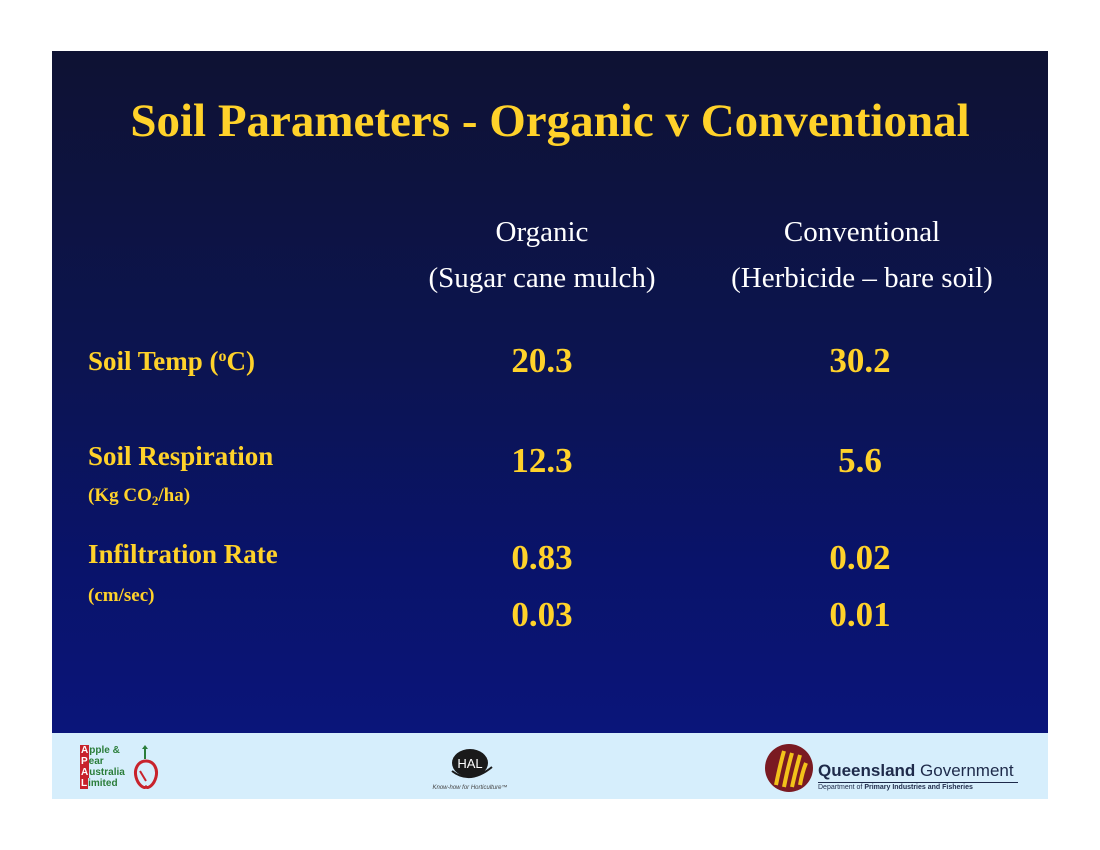  I want to click on value-soil-temp-organic: 20.3, so click(542, 360).